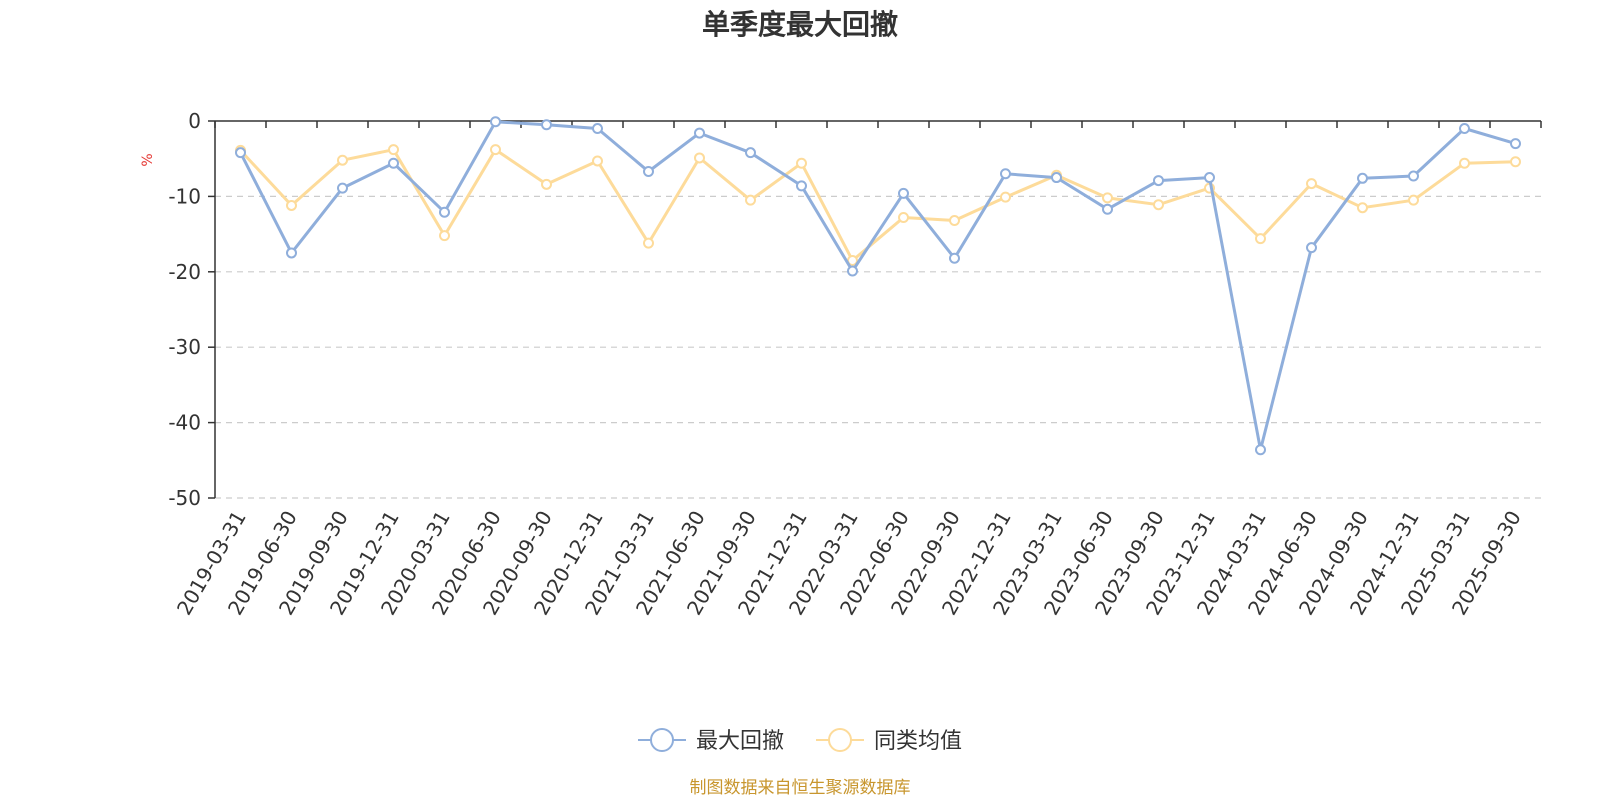  I want to click on legend-label: 最大回撤, so click(740, 741).